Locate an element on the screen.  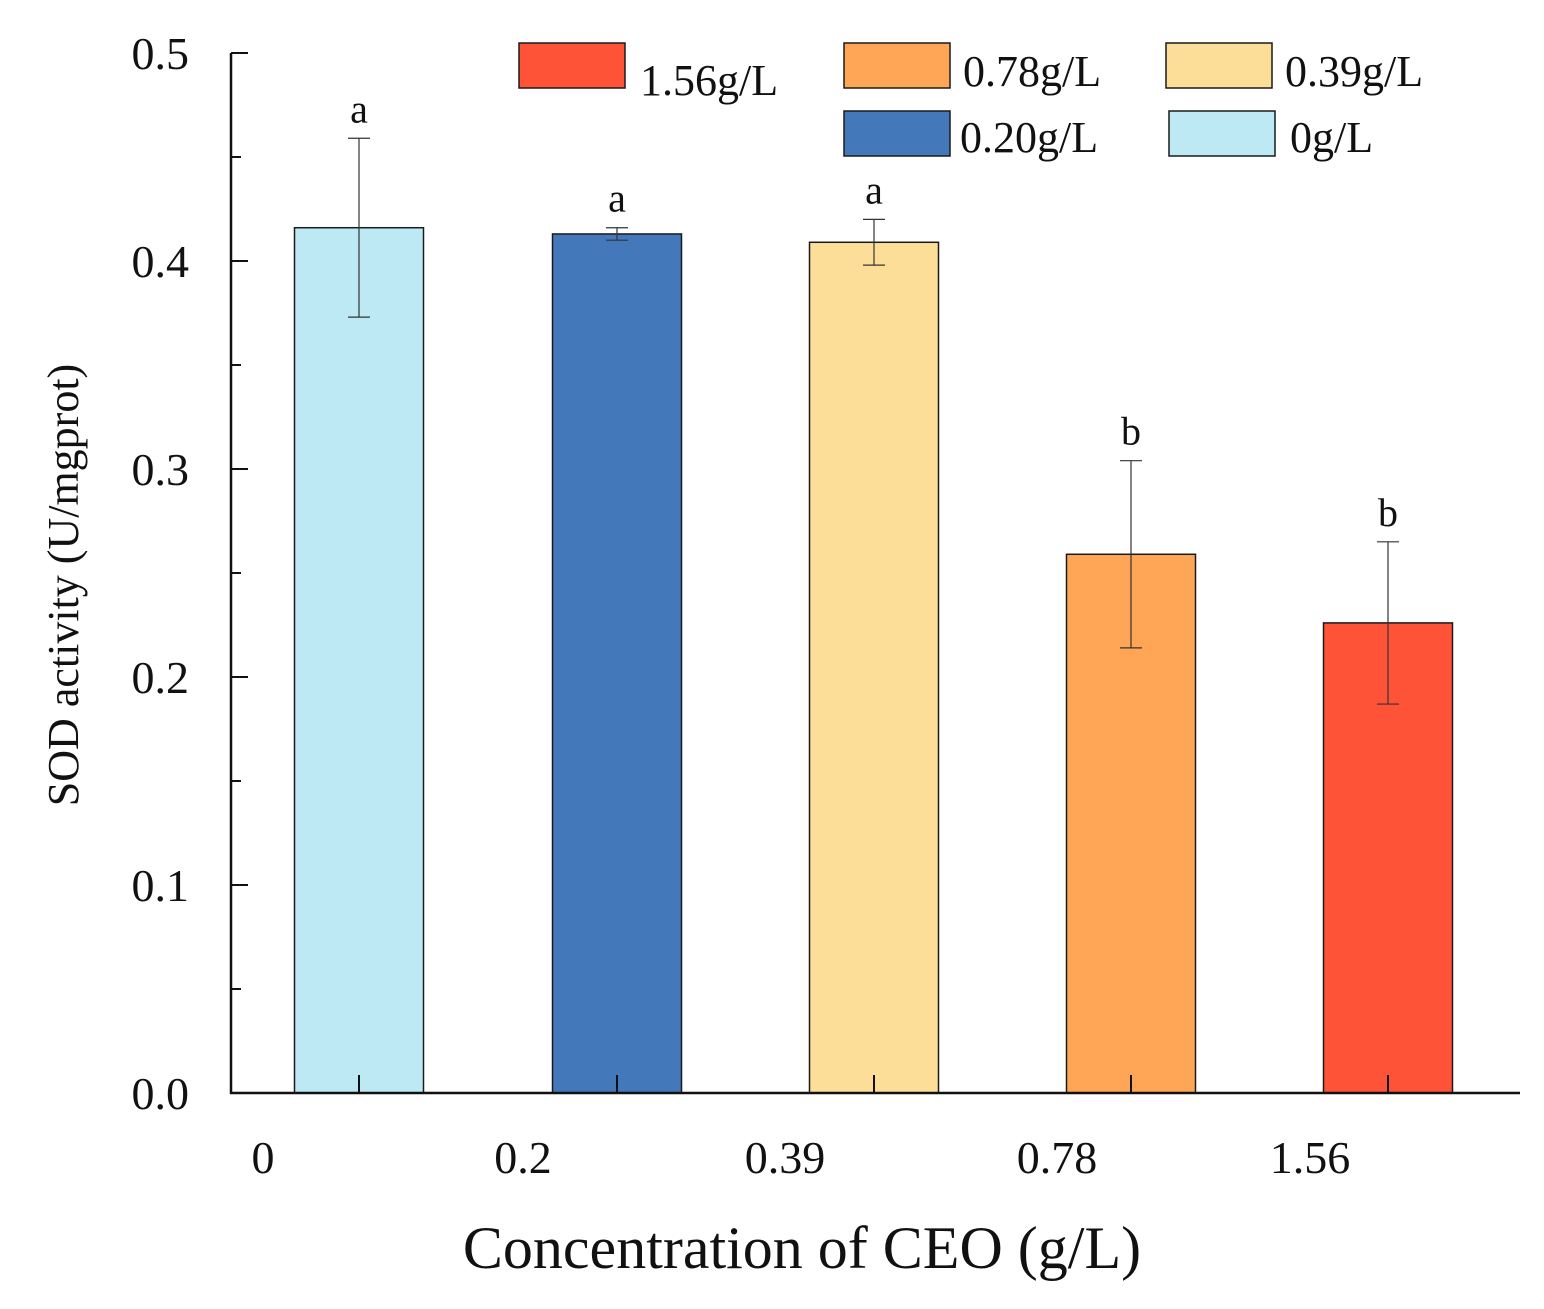
y-tick-label: 0.4 is located at coordinates (161, 261).